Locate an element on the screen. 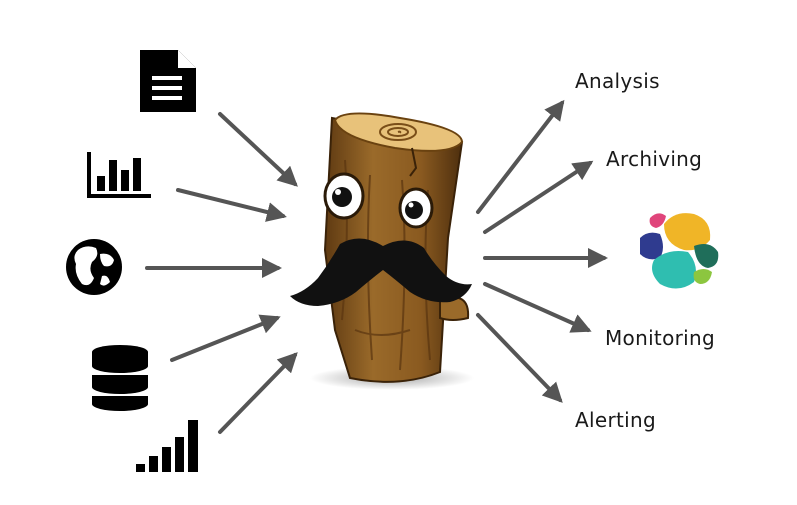 This screenshot has height=505, width=797. elastic-logo-icon is located at coordinates (679, 251).